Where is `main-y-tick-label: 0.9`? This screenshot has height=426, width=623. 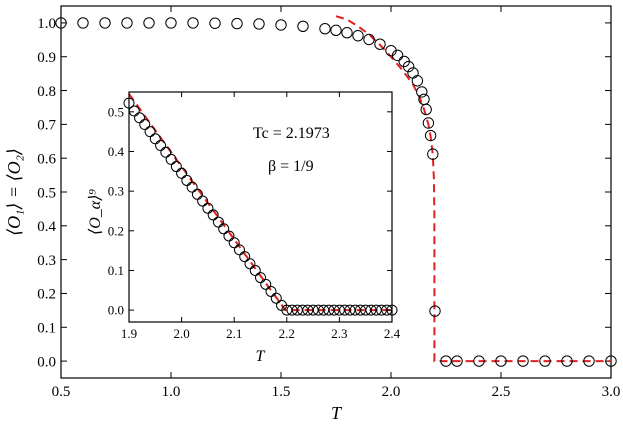 main-y-tick-label: 0.9 is located at coordinates (46, 58).